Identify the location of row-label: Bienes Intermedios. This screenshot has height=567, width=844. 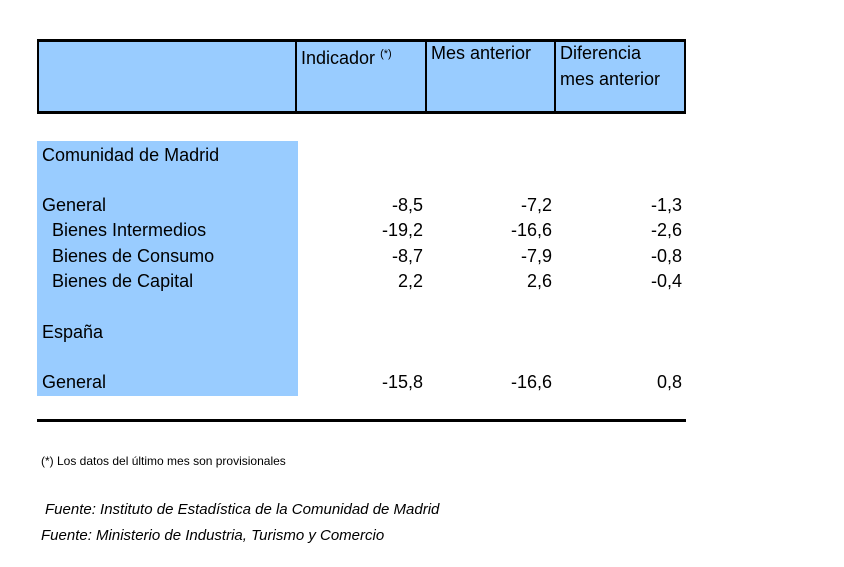
(129, 230).